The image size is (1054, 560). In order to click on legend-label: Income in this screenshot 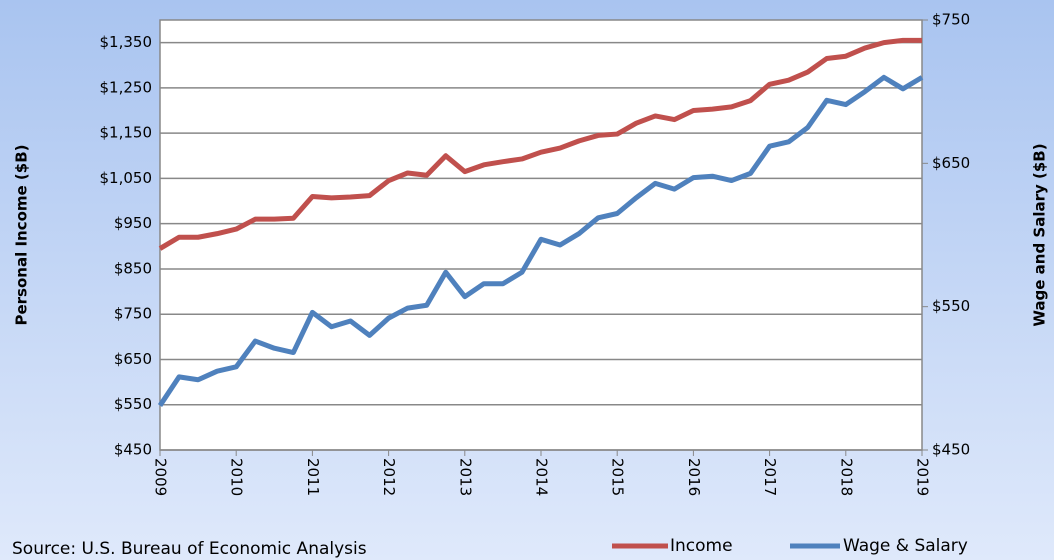, I will do `click(701, 546)`.